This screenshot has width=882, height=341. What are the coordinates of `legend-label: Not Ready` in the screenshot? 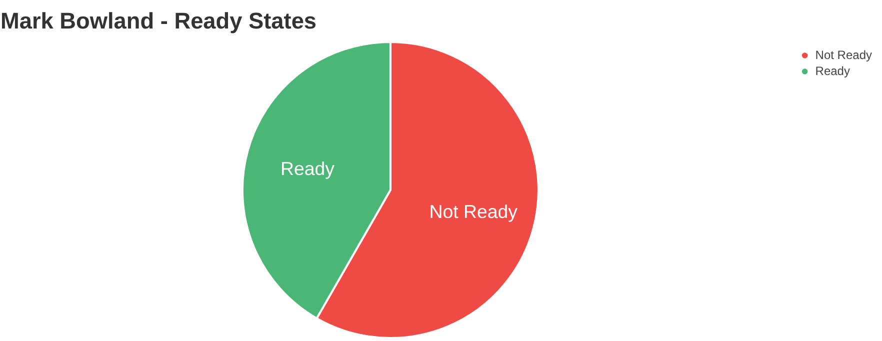 It's located at (843, 55).